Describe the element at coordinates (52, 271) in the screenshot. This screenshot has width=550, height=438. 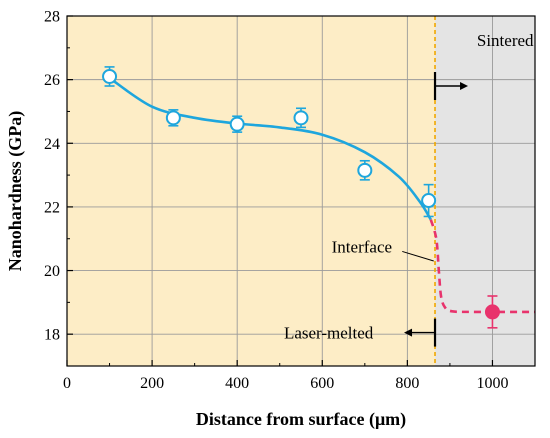
I see `y-tick-label: 20` at that location.